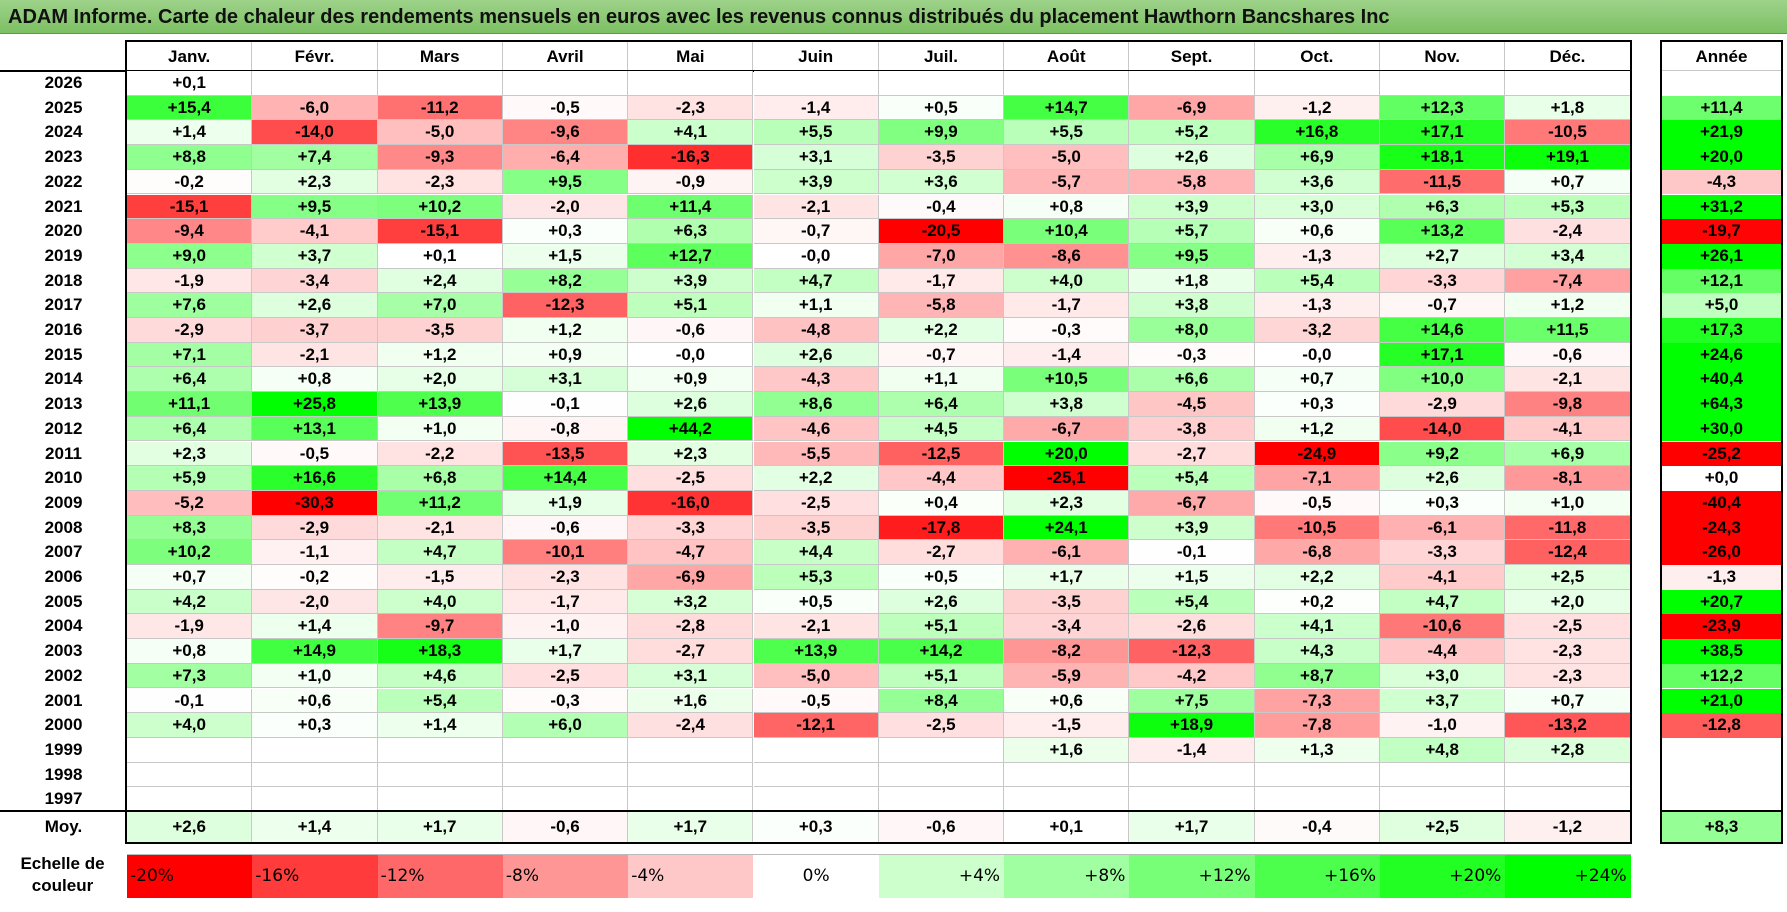 The image size is (1787, 912). What do you see at coordinates (1192, 701) in the screenshot?
I see `heatmap-cell: +7,5` at bounding box center [1192, 701].